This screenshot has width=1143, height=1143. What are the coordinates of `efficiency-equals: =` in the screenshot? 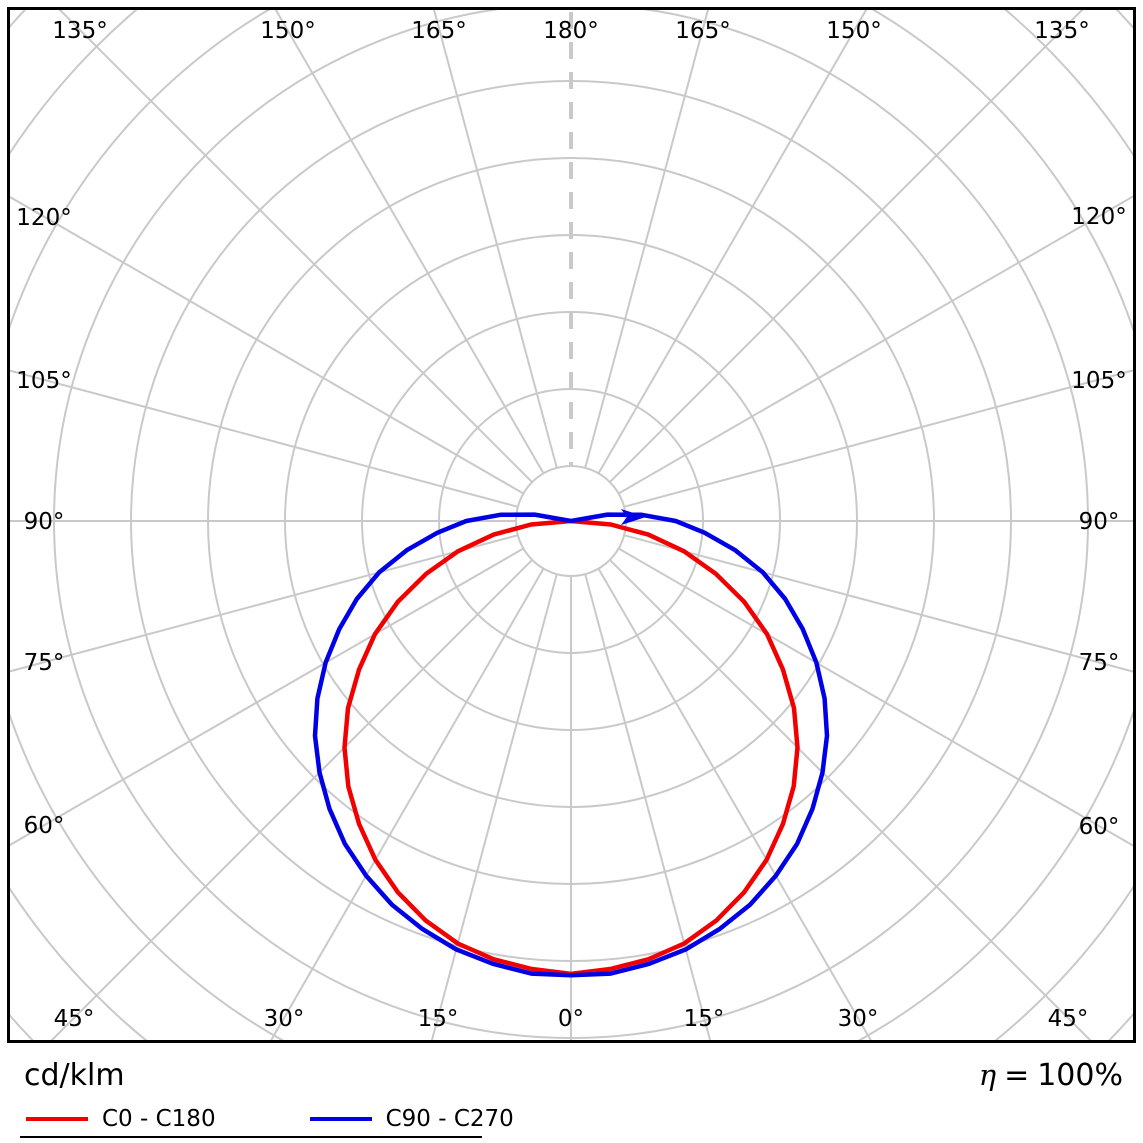 It's located at (1017, 1075).